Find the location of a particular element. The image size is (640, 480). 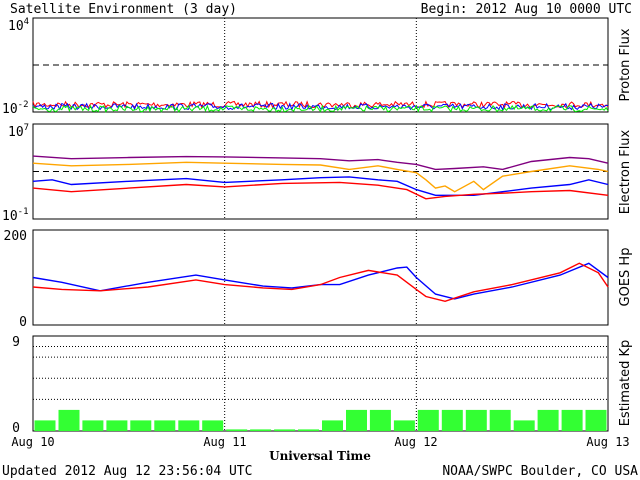

electron-series-purple is located at coordinates (320, 163).